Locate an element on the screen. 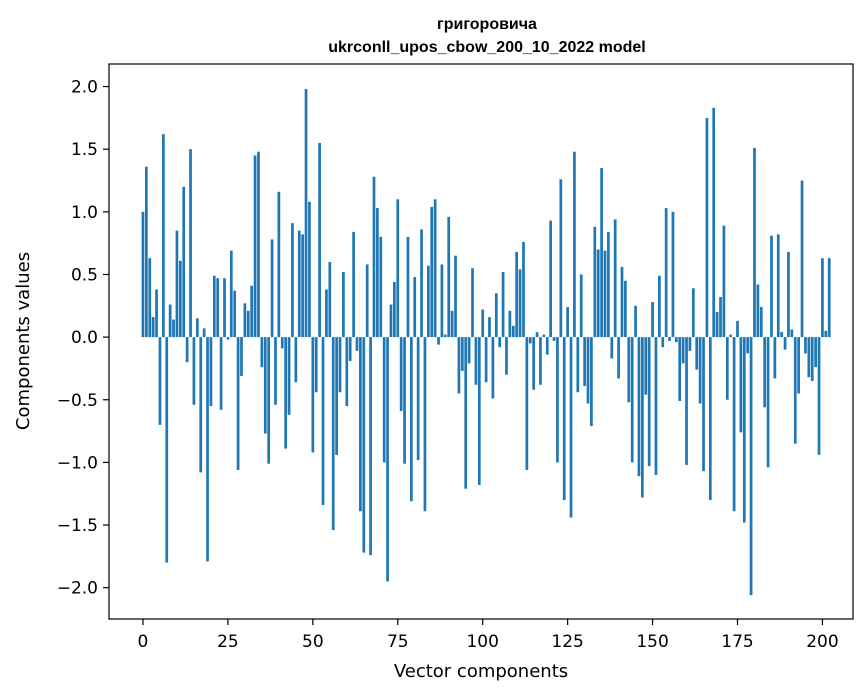 This screenshot has height=696, width=867. x-tick-label: 200 is located at coordinates (822, 642).